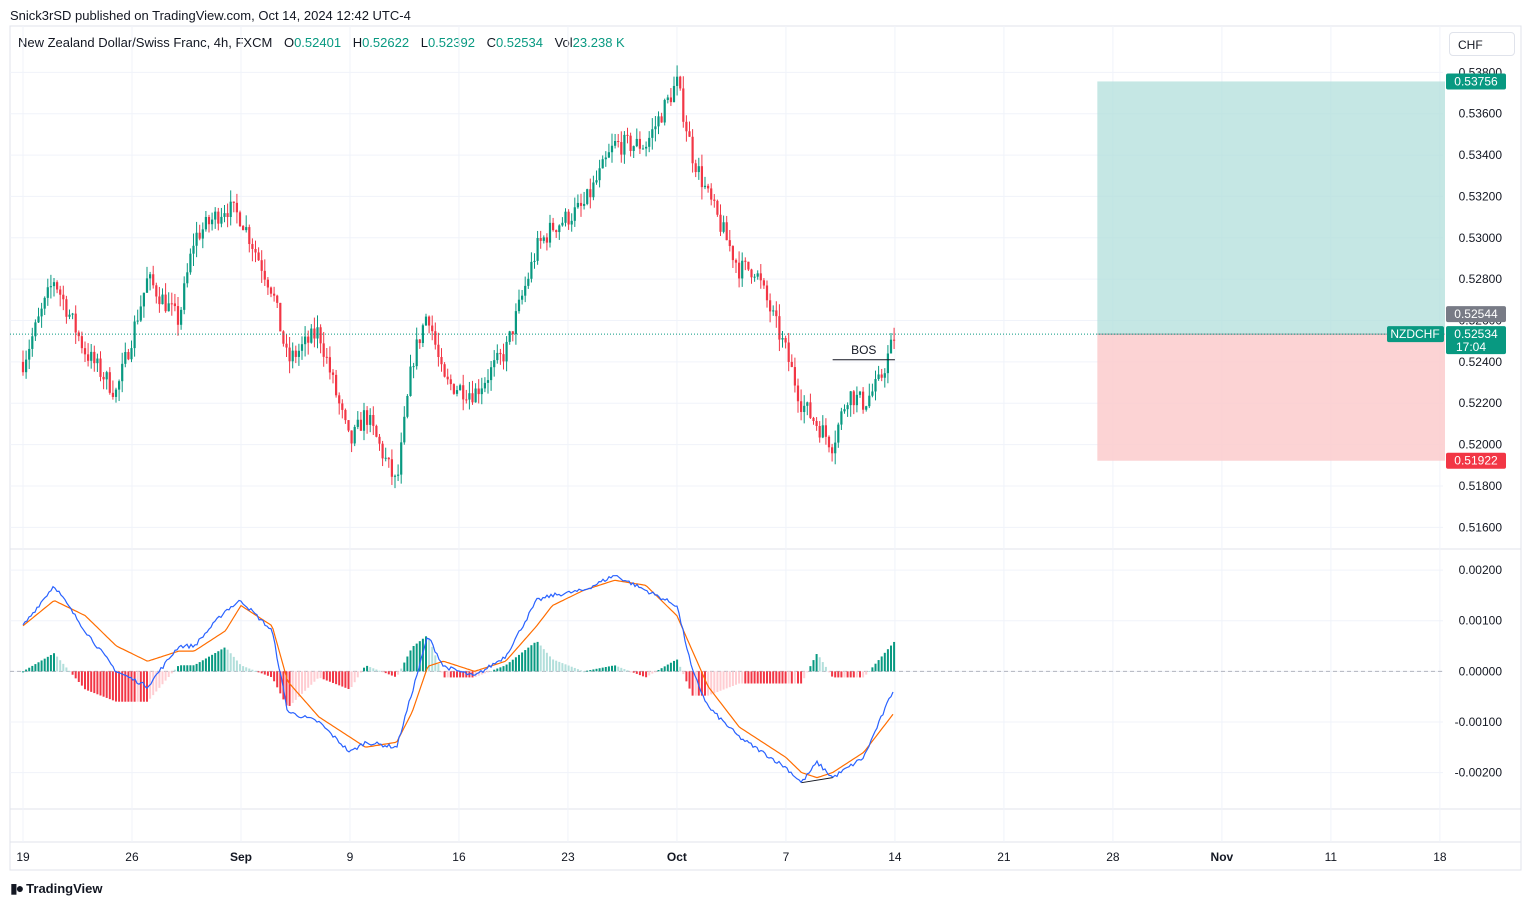 The width and height of the screenshot is (1531, 906). I want to click on stop-zone, so click(1271, 397).